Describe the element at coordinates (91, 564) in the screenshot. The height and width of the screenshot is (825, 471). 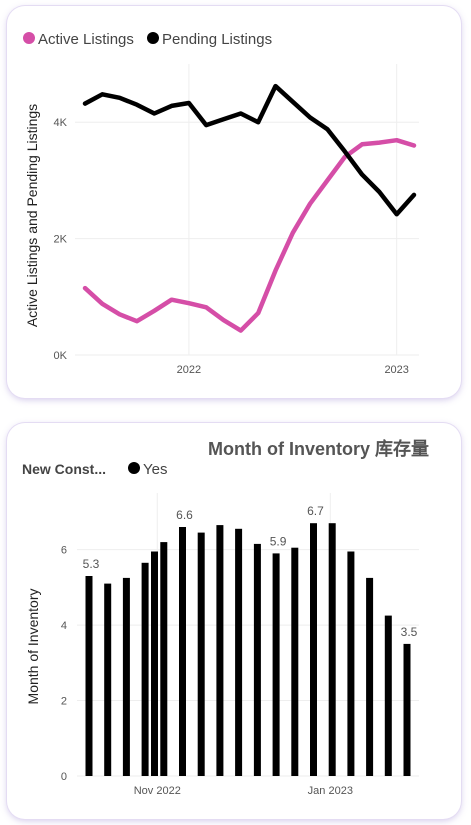
I see `bar-data-label: 5.3` at that location.